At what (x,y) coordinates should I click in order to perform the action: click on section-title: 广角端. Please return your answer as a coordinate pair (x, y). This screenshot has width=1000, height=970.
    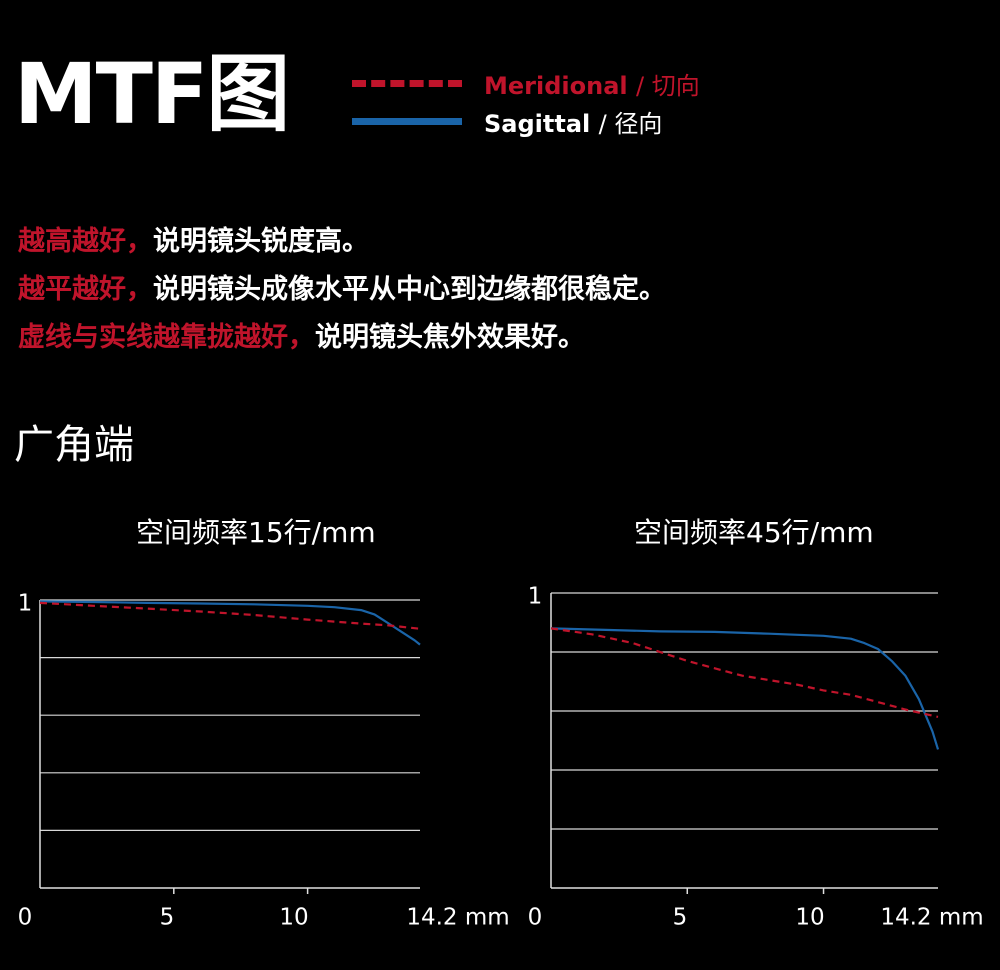
    Looking at the image, I should click on (74, 445).